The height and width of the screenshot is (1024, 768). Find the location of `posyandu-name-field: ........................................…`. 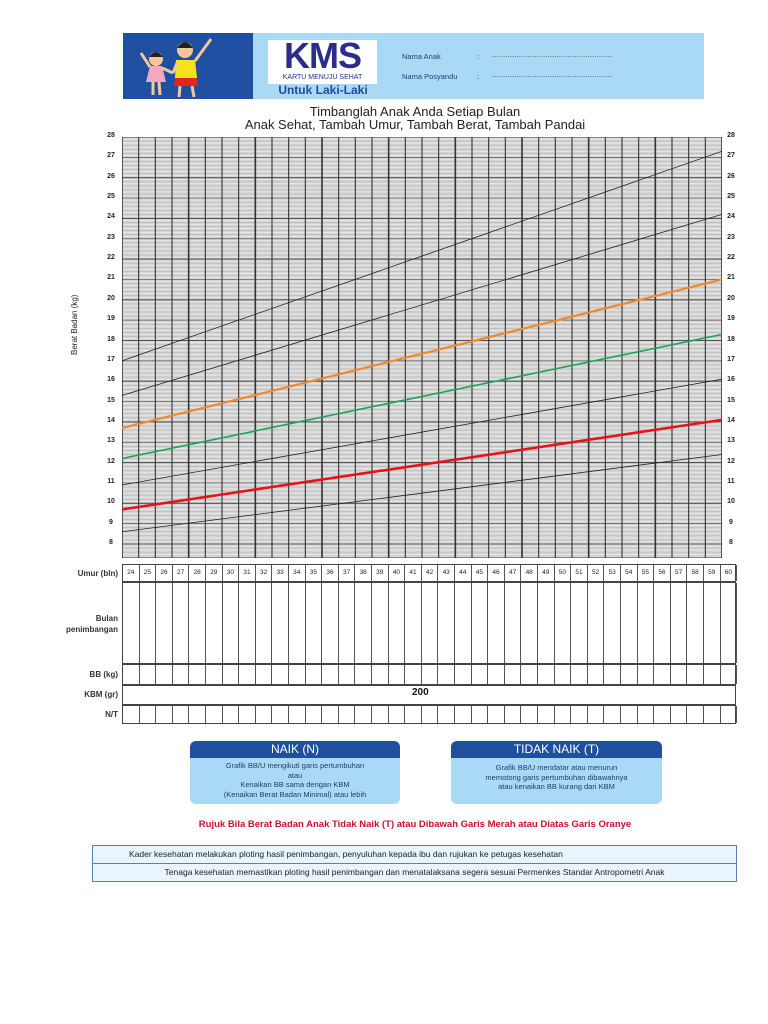

posyandu-name-field: ........................................… is located at coordinates (552, 74).